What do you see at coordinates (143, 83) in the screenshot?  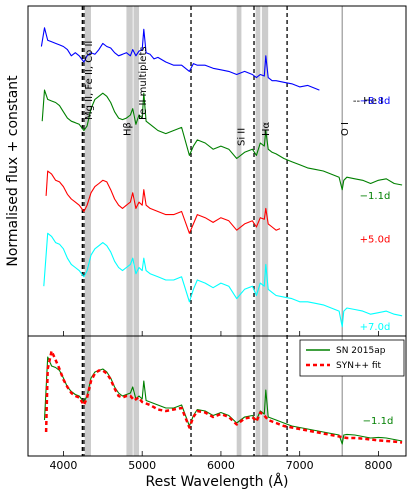 I see `annotation-2: Fe II multiplets` at bounding box center [143, 83].